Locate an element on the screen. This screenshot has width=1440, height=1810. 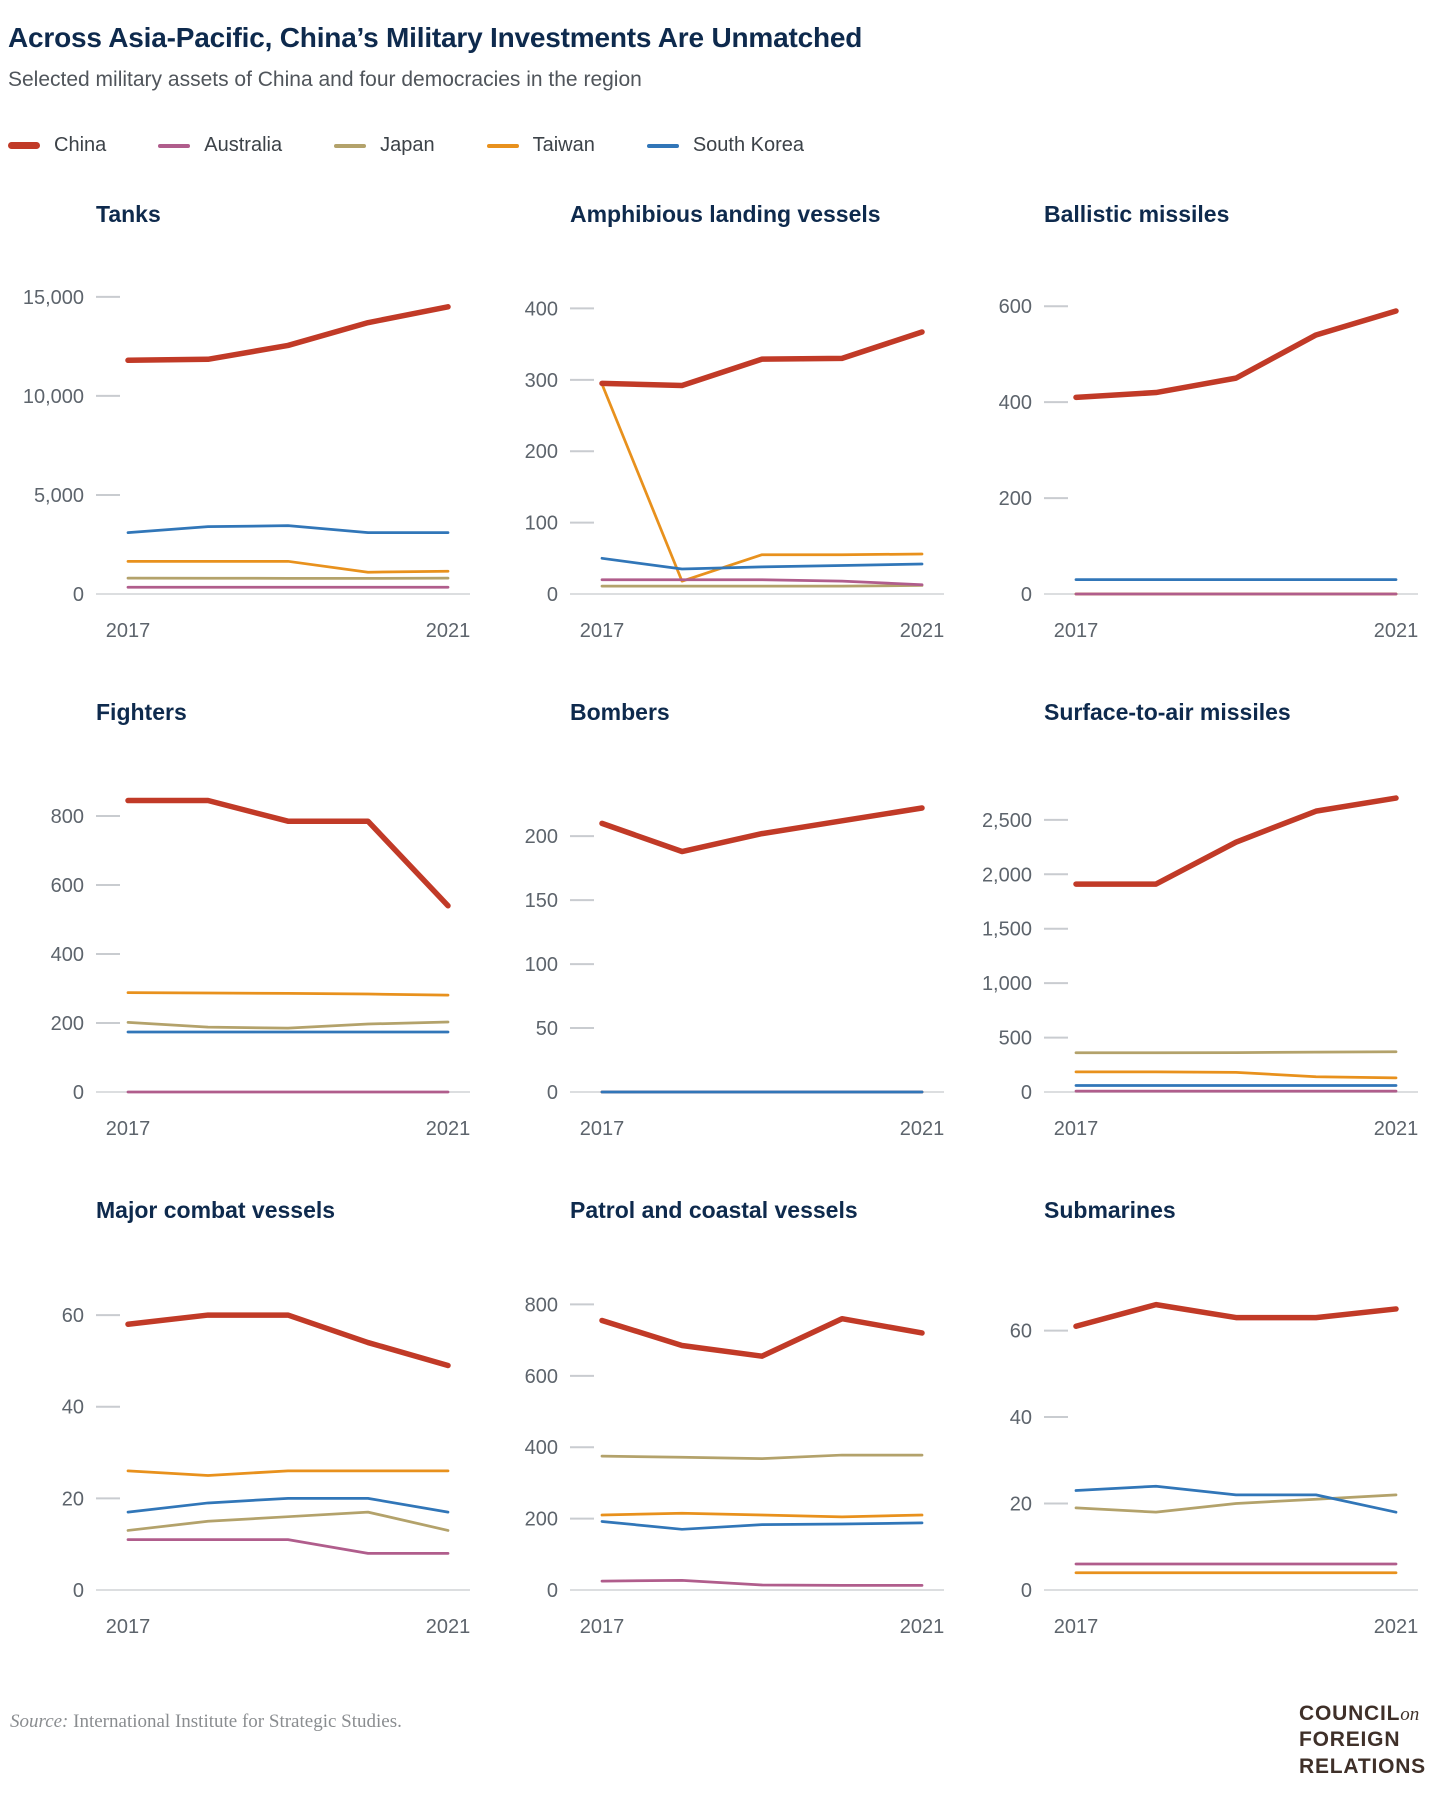
legend-item-australia: Australia is located at coordinates (220, 145).